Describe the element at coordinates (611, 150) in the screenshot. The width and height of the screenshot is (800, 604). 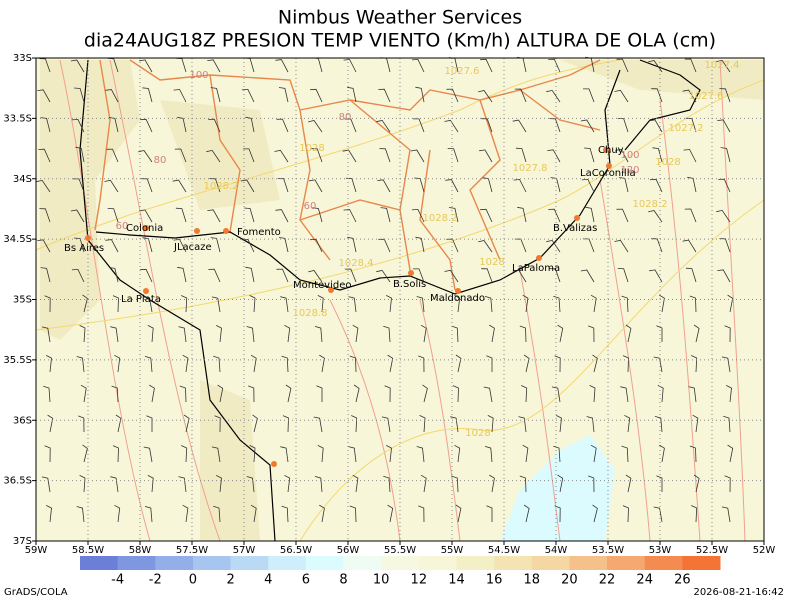
I see `city-label: Chuy` at that location.